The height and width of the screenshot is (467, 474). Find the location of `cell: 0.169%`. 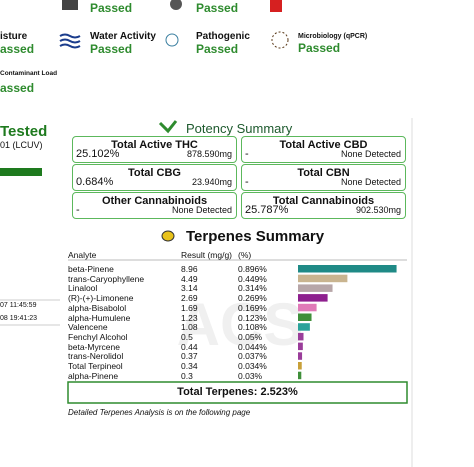

cell: 0.169% is located at coordinates (252, 307).